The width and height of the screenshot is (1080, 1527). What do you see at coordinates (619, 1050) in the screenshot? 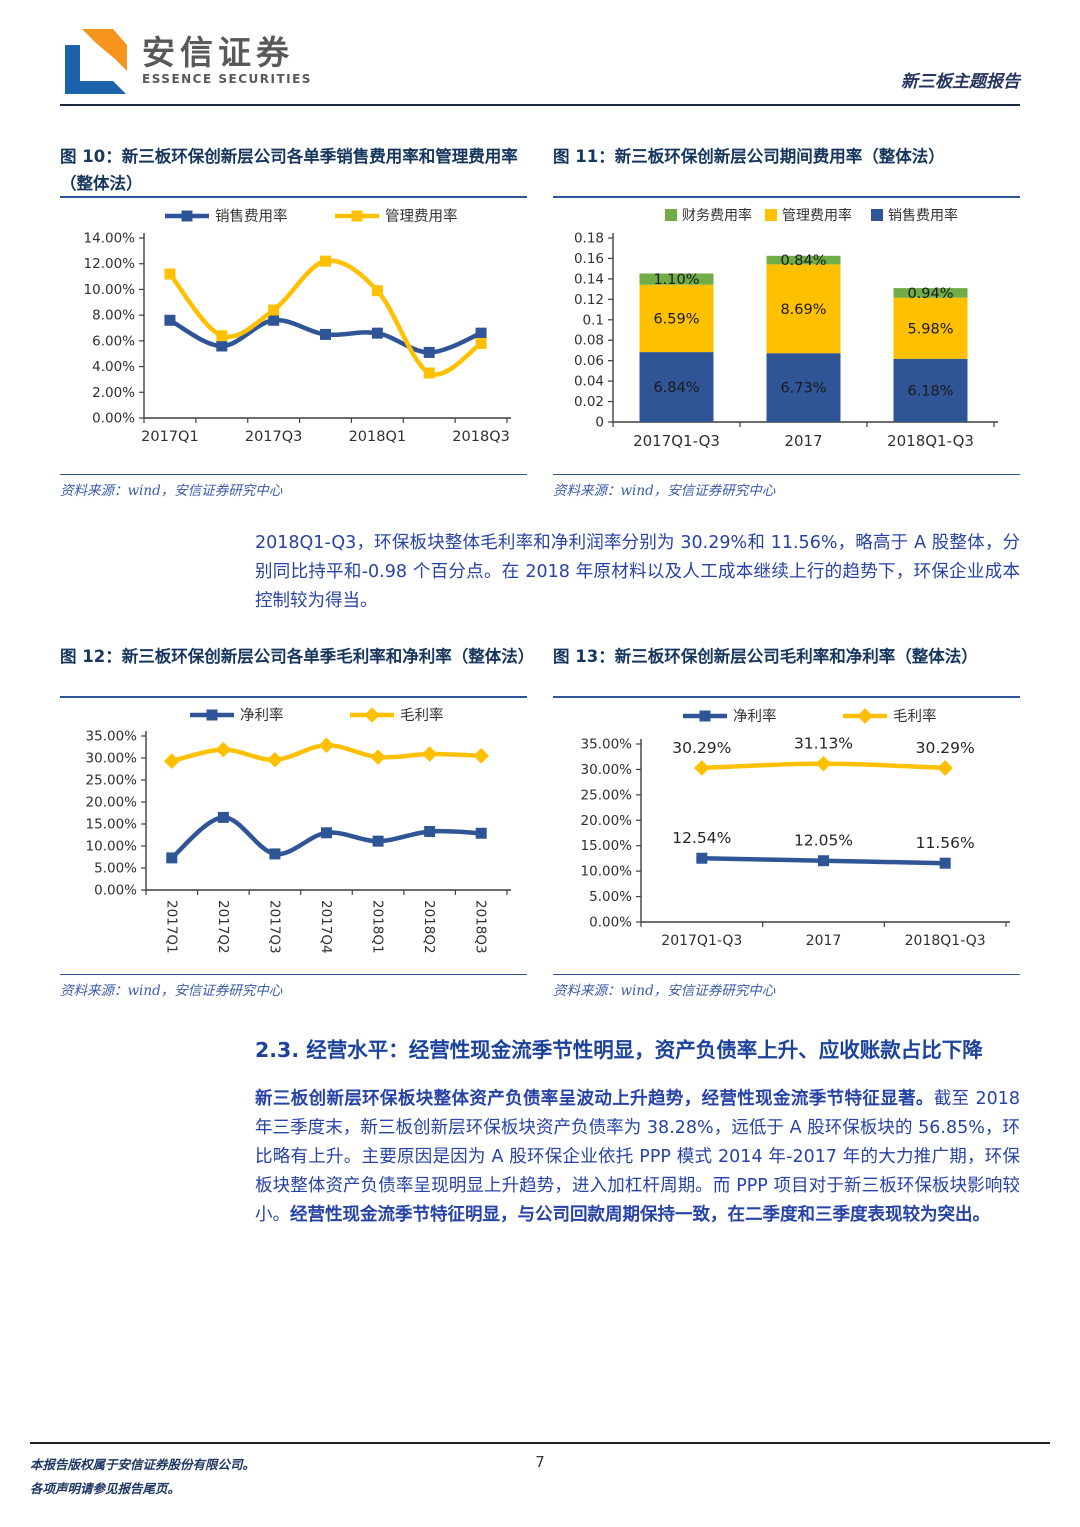
I see `section-heading: 2.3. 经营水平：经营性现金流季节性明显，资产负债率上升、应收账款占比下降` at bounding box center [619, 1050].